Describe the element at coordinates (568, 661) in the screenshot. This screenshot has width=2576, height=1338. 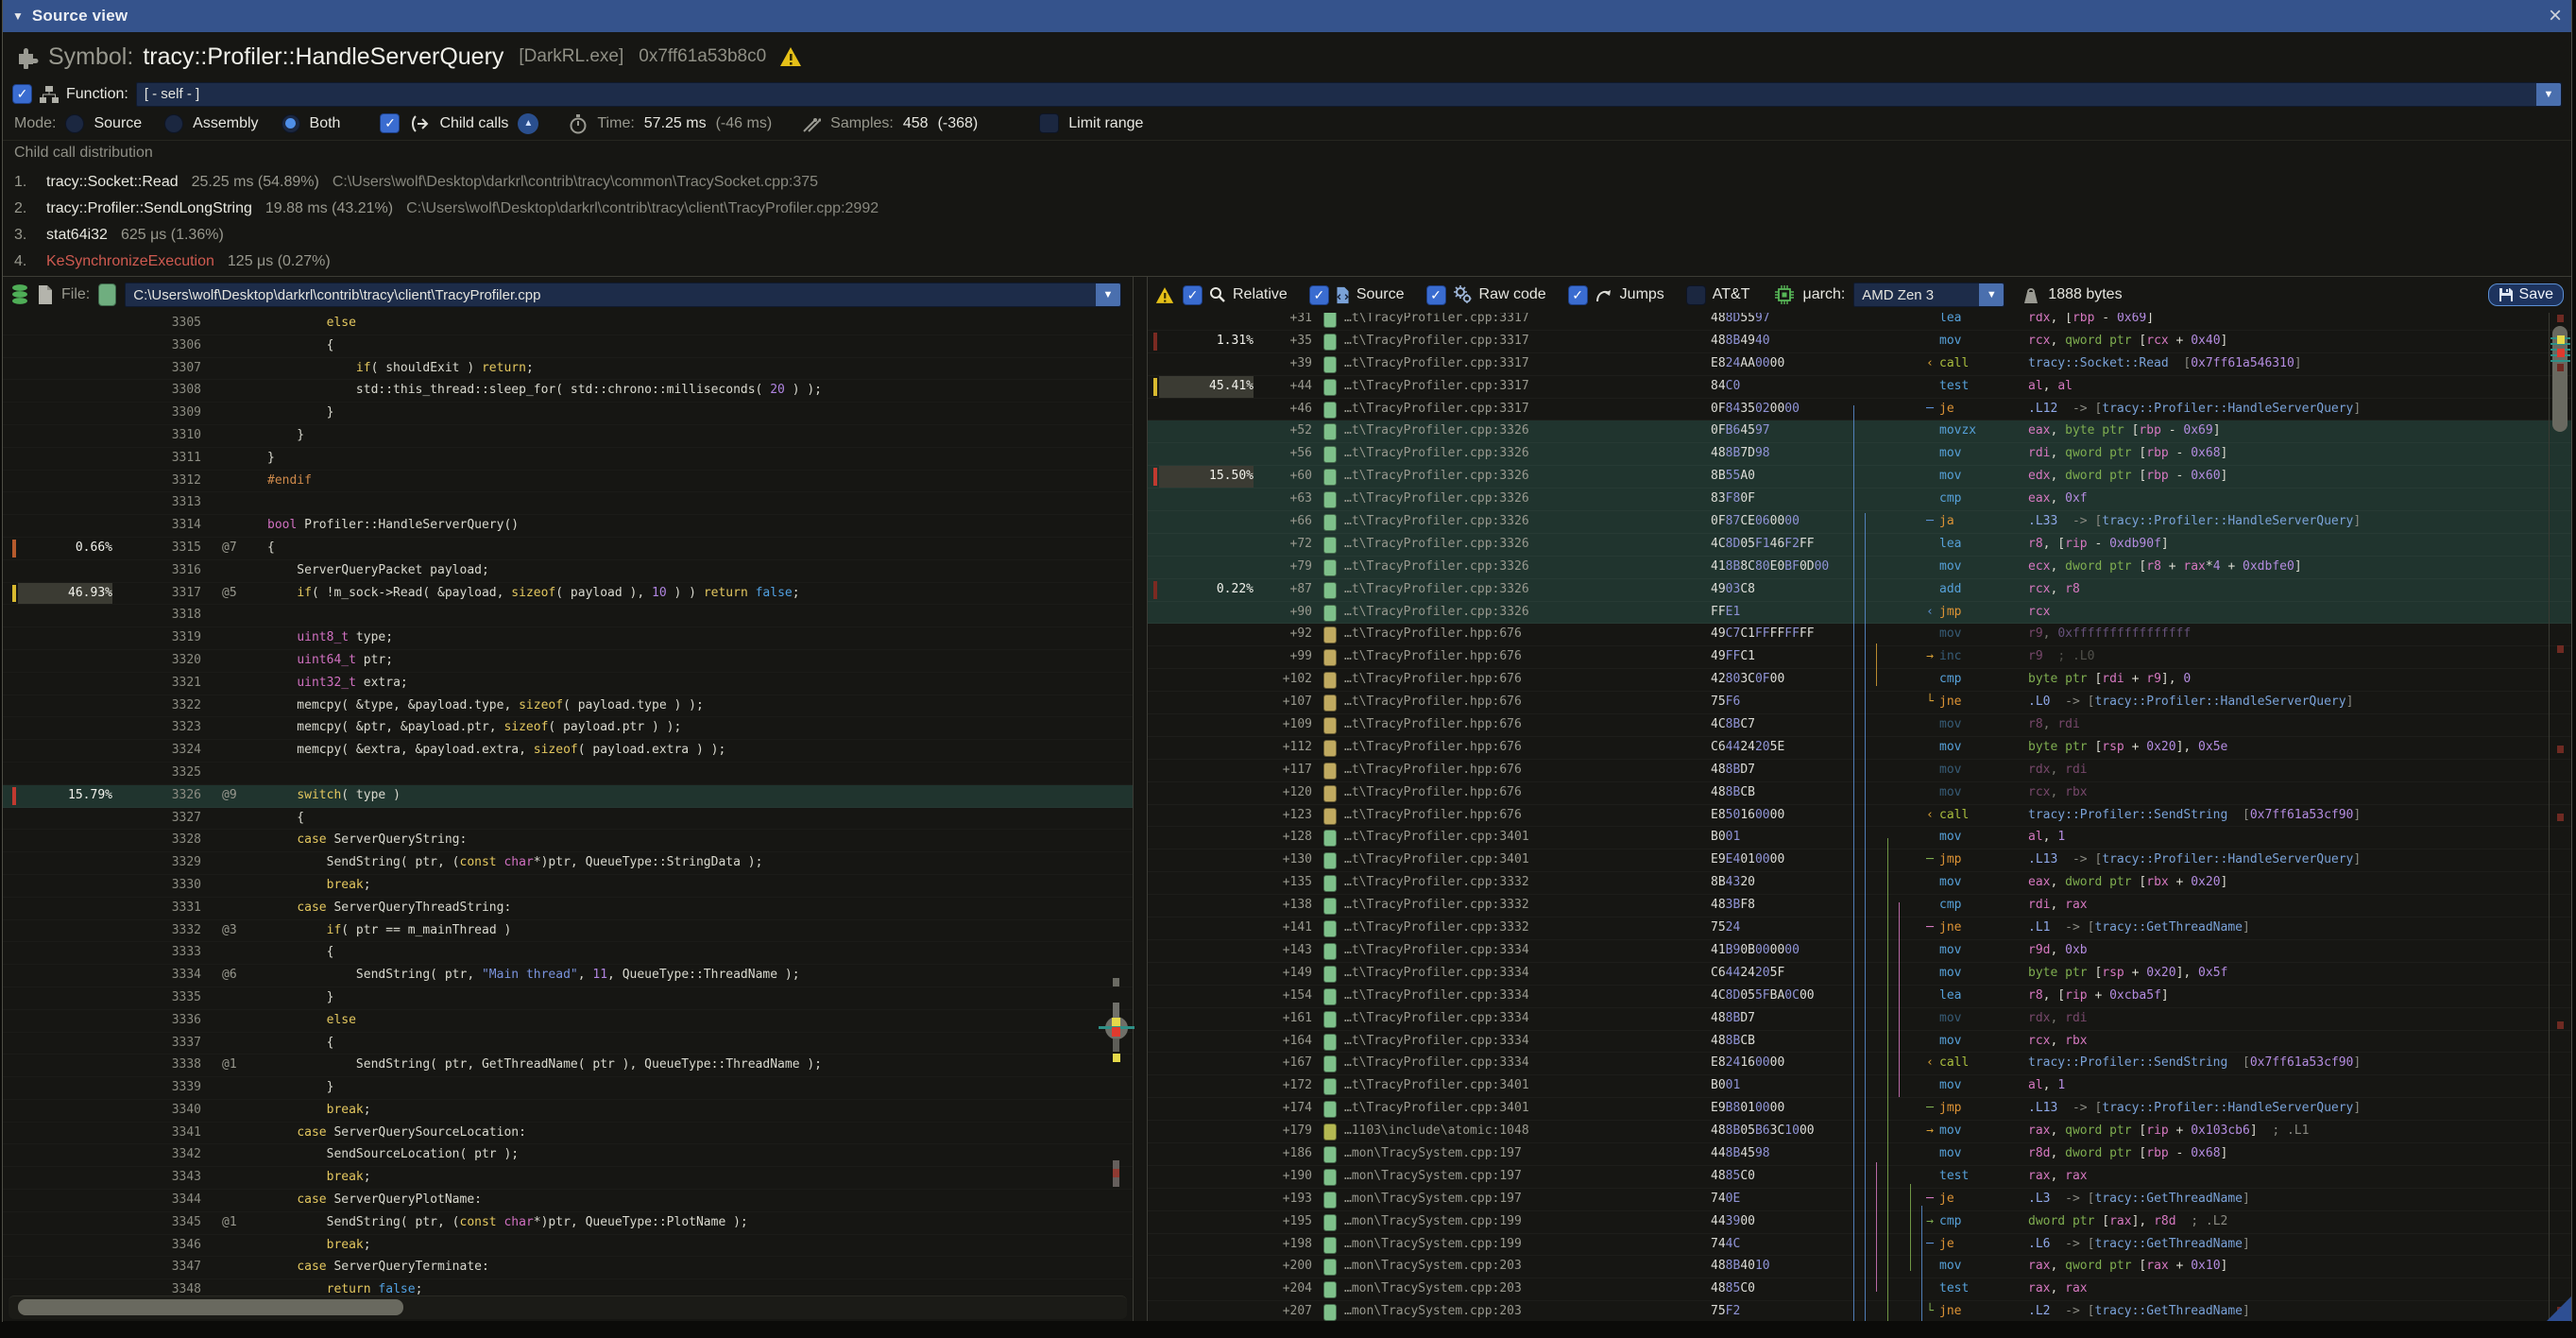
I see `source-line: 3320 uint64_t ptr;` at that location.